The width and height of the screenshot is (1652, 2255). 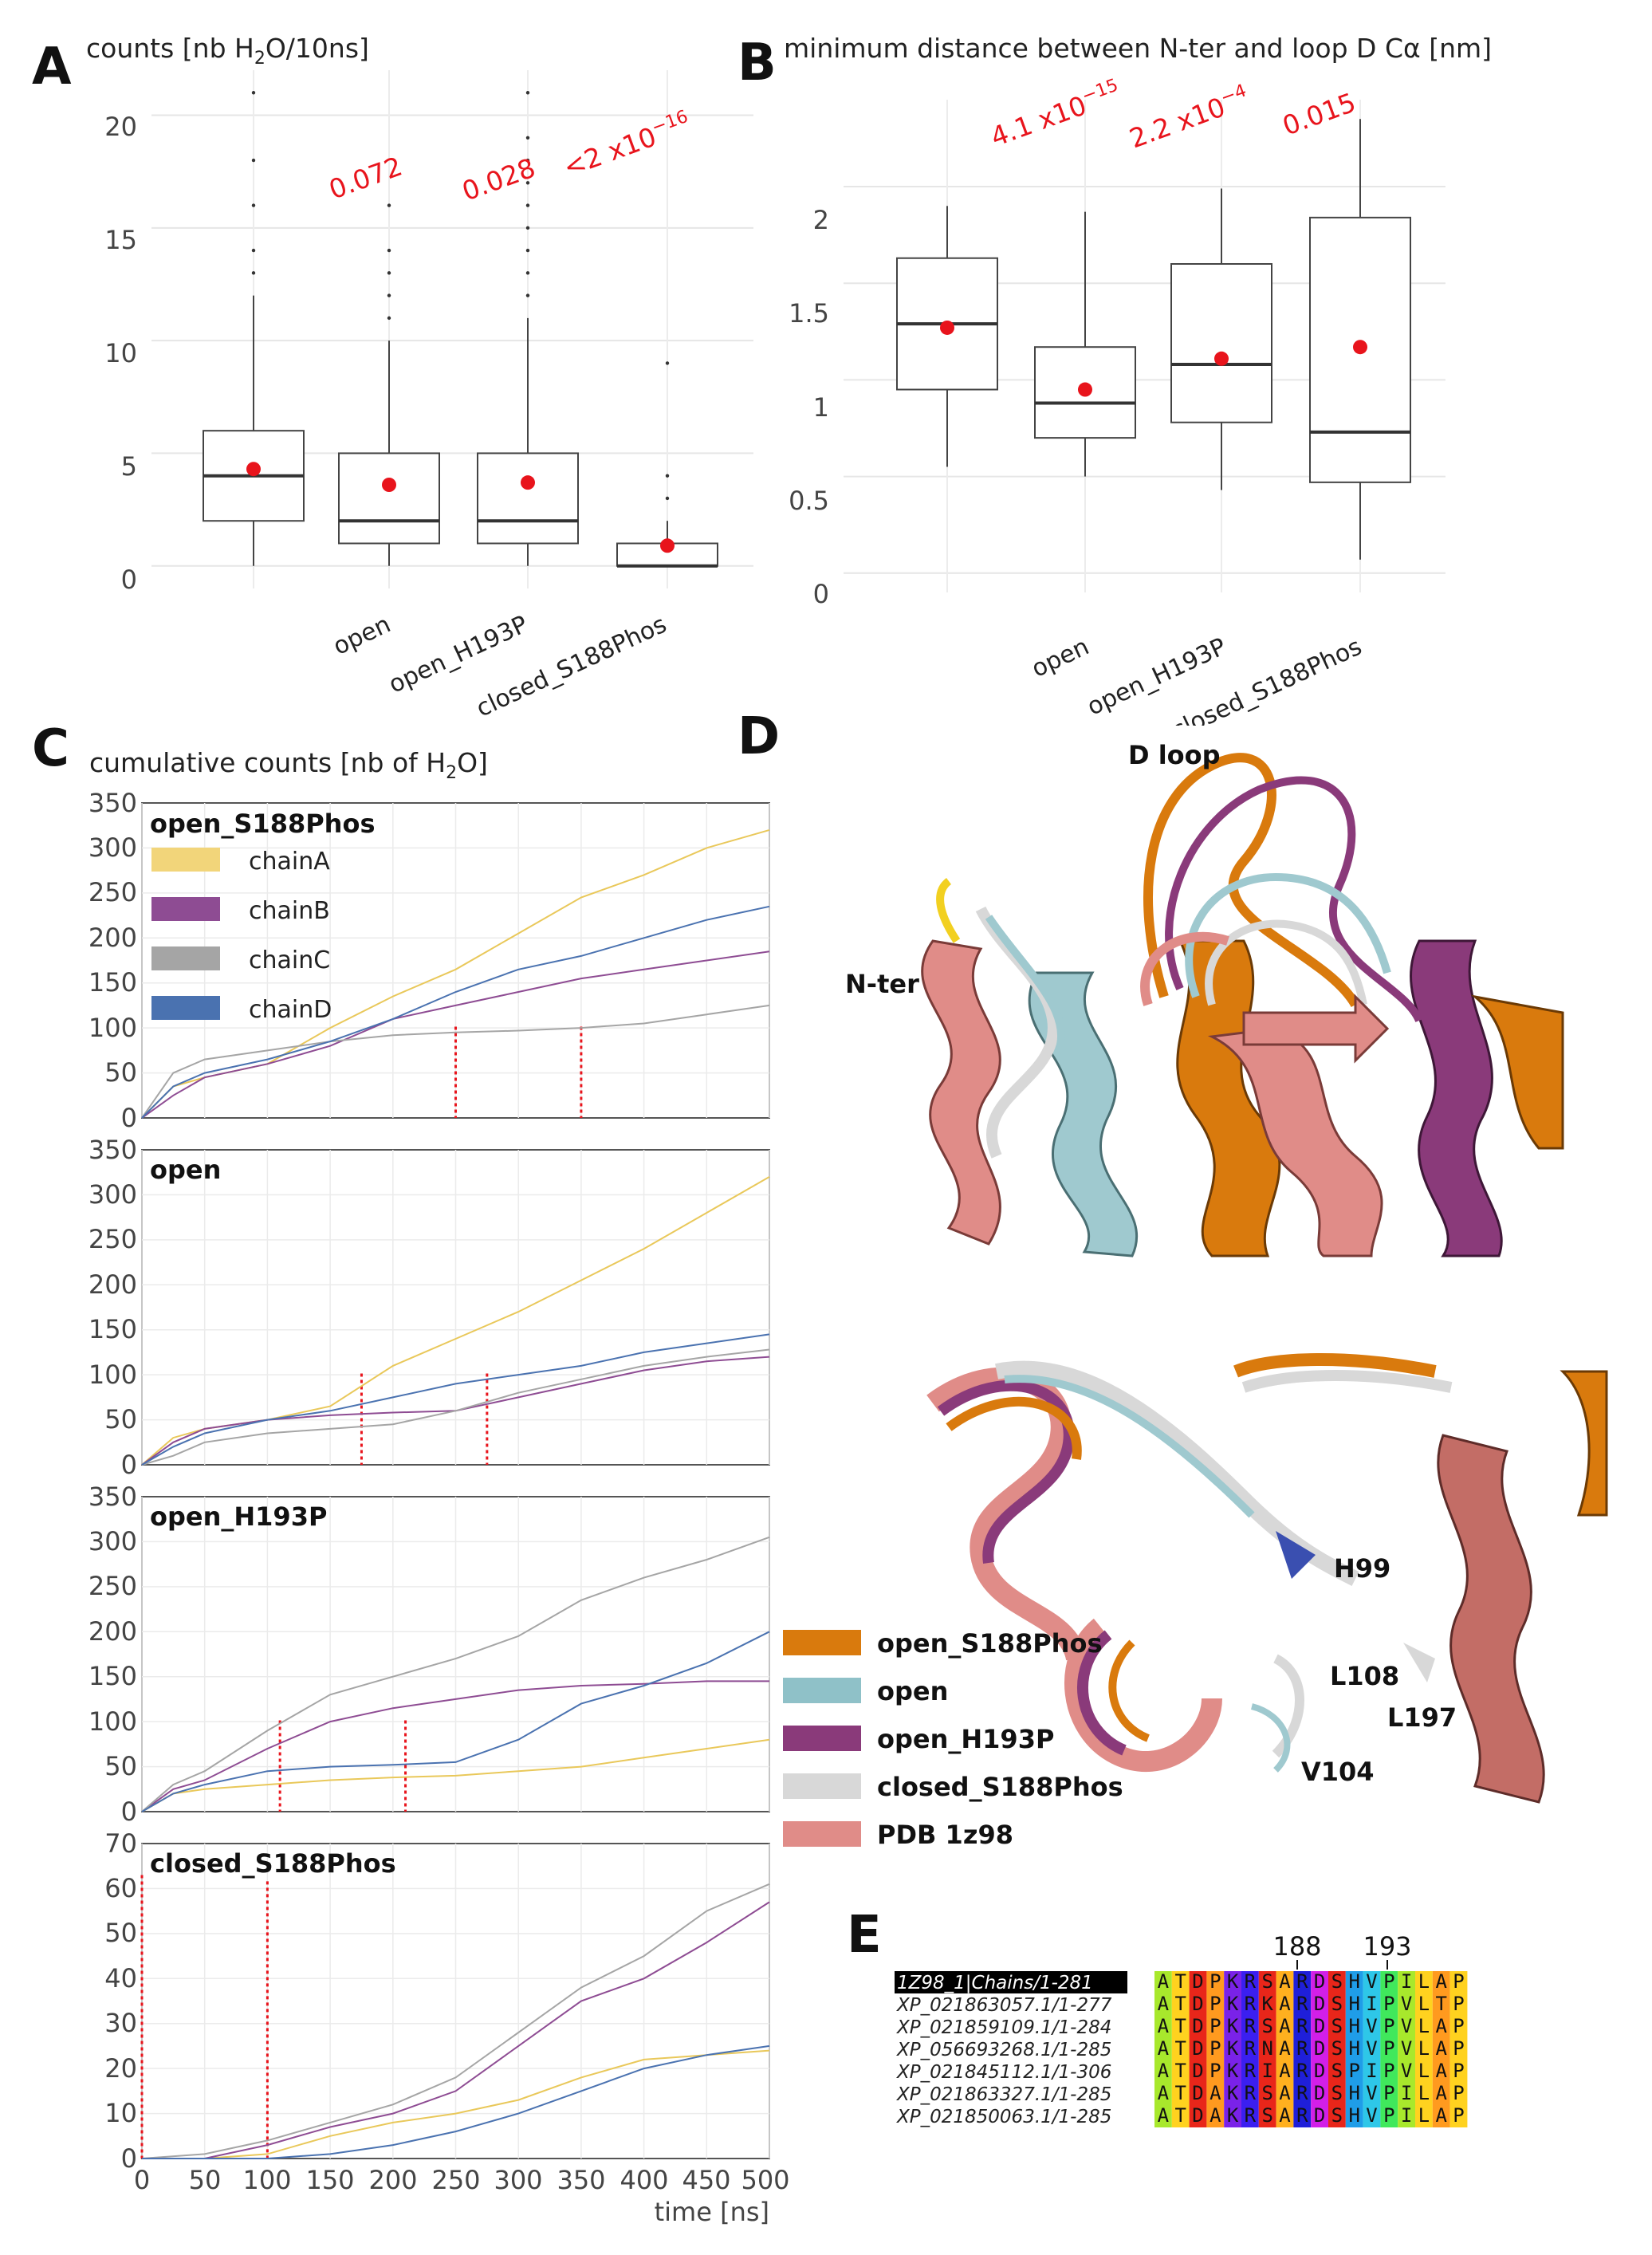 I want to click on sequence-name: XP_056693268.1/1-285, so click(x=1003, y=2050).